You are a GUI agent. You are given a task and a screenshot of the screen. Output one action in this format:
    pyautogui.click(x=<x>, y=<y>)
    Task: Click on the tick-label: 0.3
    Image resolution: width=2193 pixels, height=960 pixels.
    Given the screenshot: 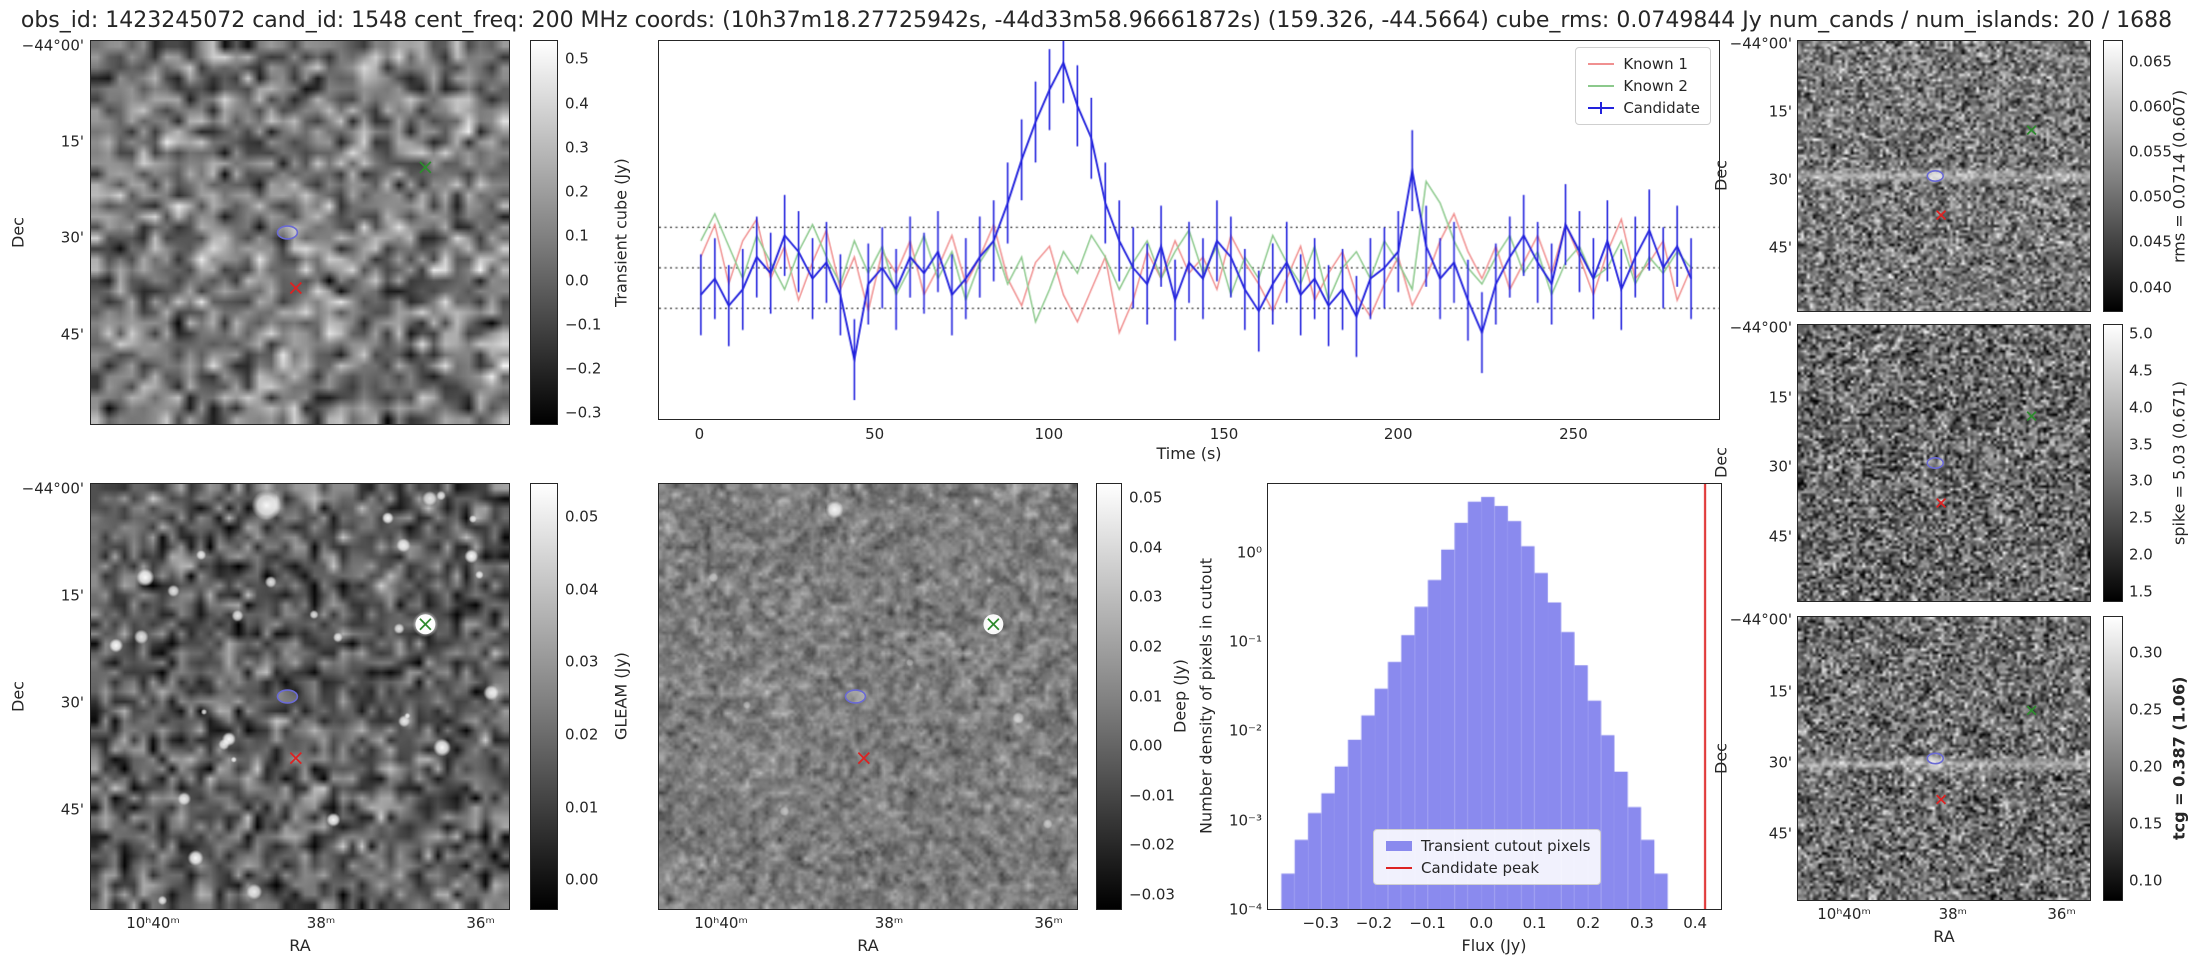 What is the action you would take?
    pyautogui.click(x=1641, y=923)
    